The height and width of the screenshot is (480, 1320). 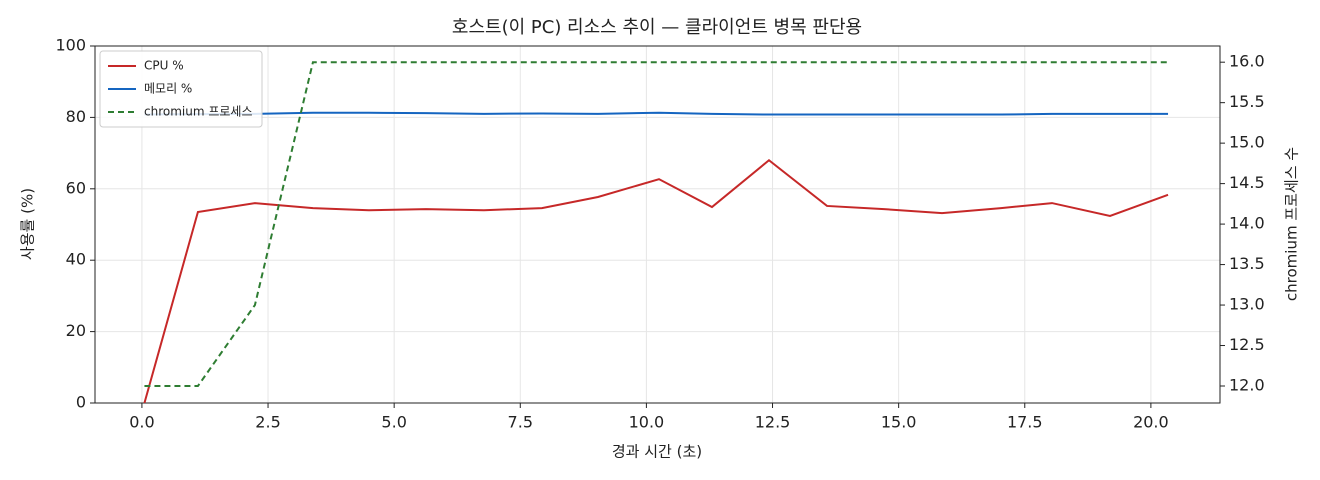 I want to click on x-tick-label: 17.5, so click(x=1025, y=422).